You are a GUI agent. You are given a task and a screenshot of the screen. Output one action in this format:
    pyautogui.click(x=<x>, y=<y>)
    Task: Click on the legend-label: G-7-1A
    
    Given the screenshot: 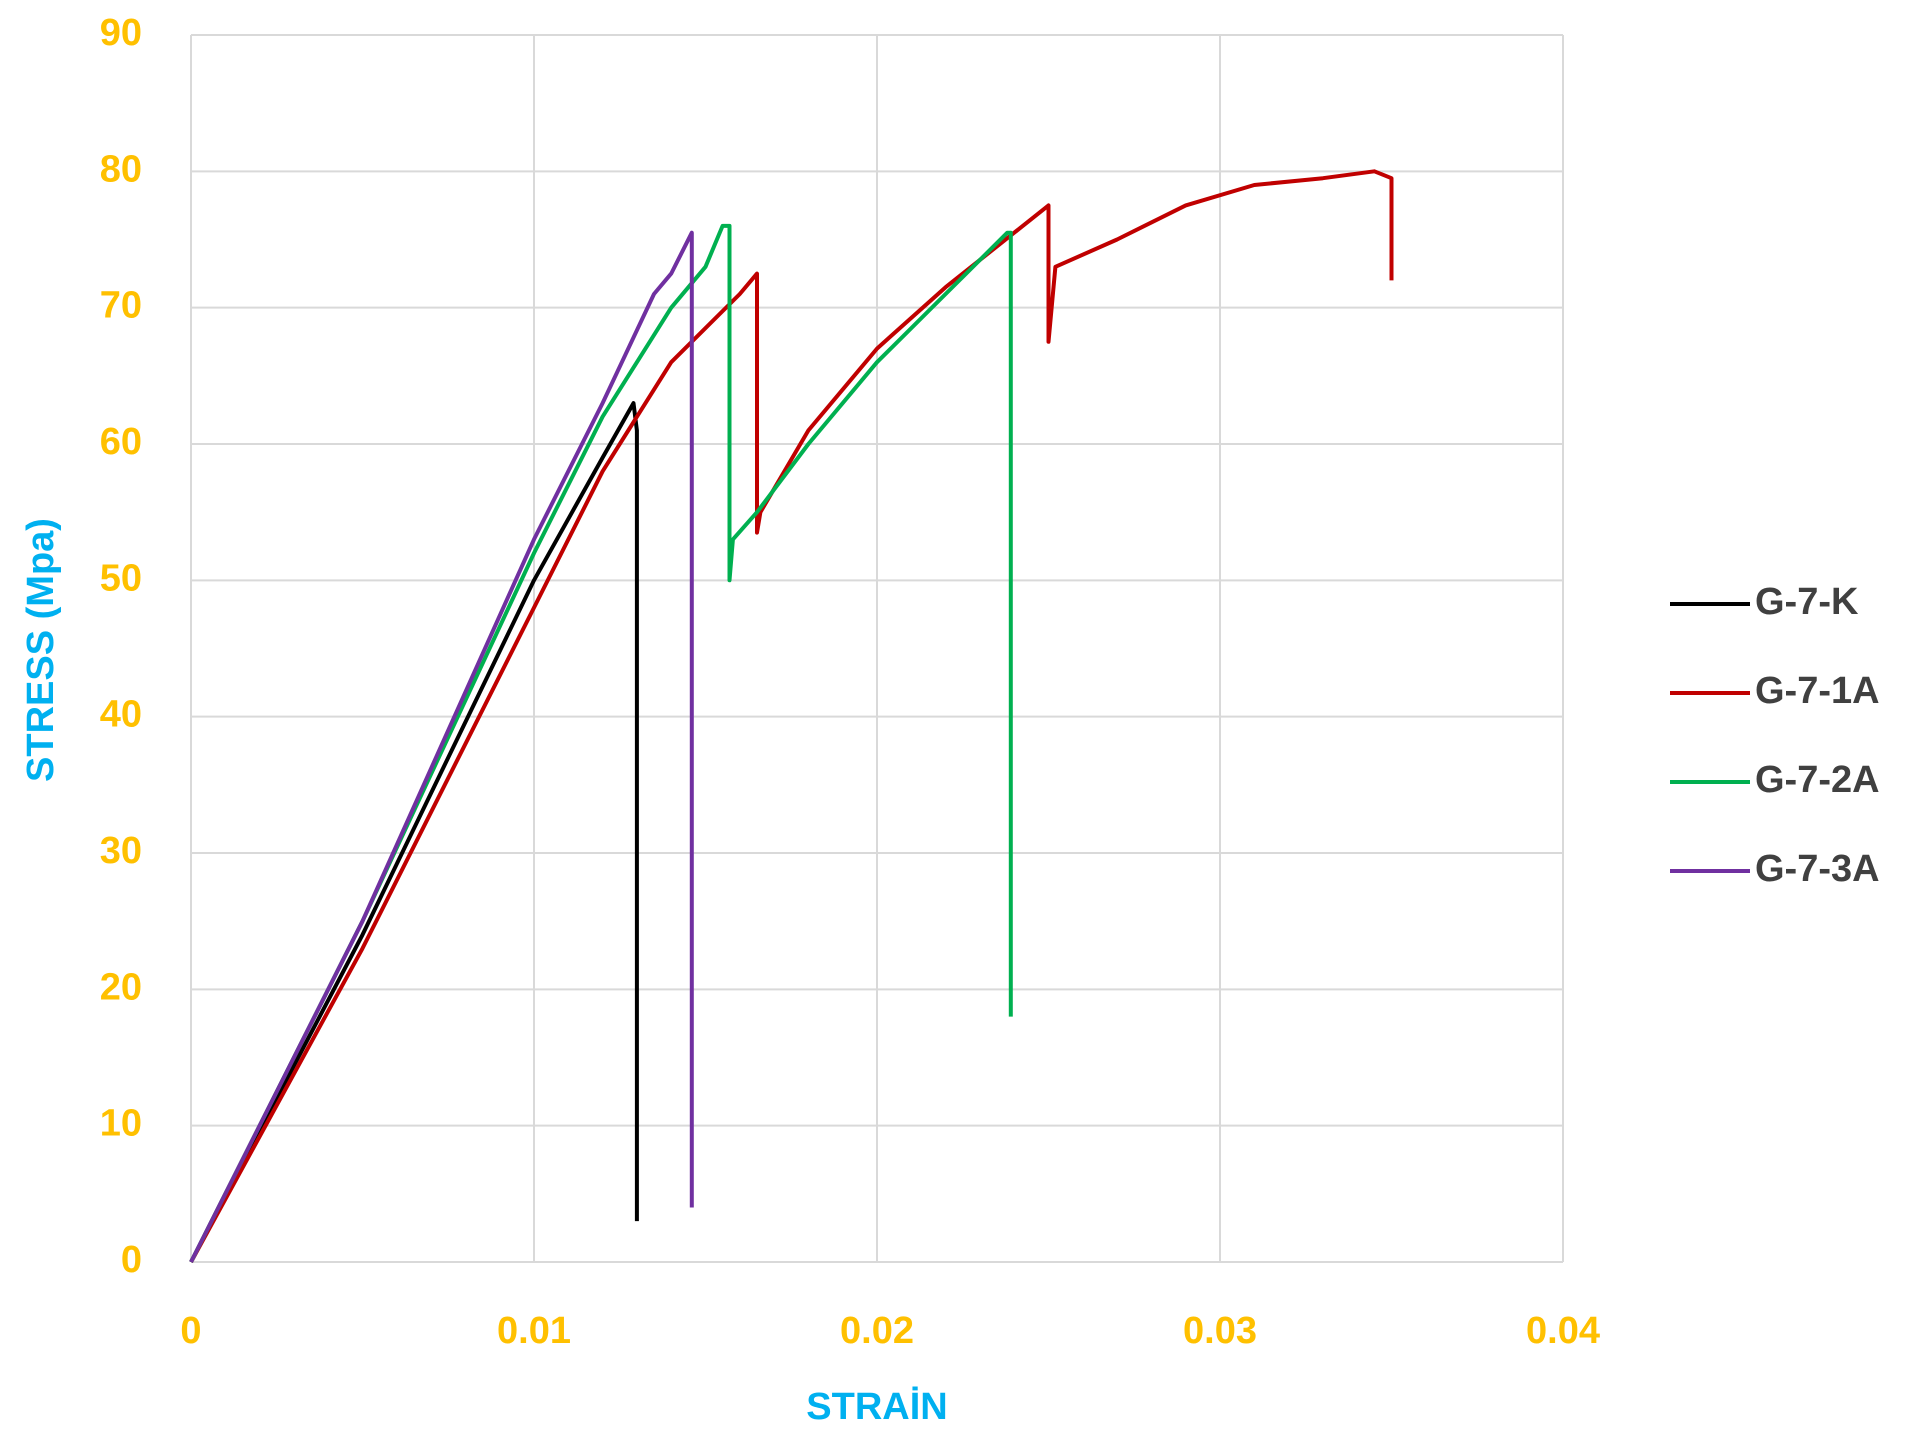 What is the action you would take?
    pyautogui.click(x=1817, y=691)
    